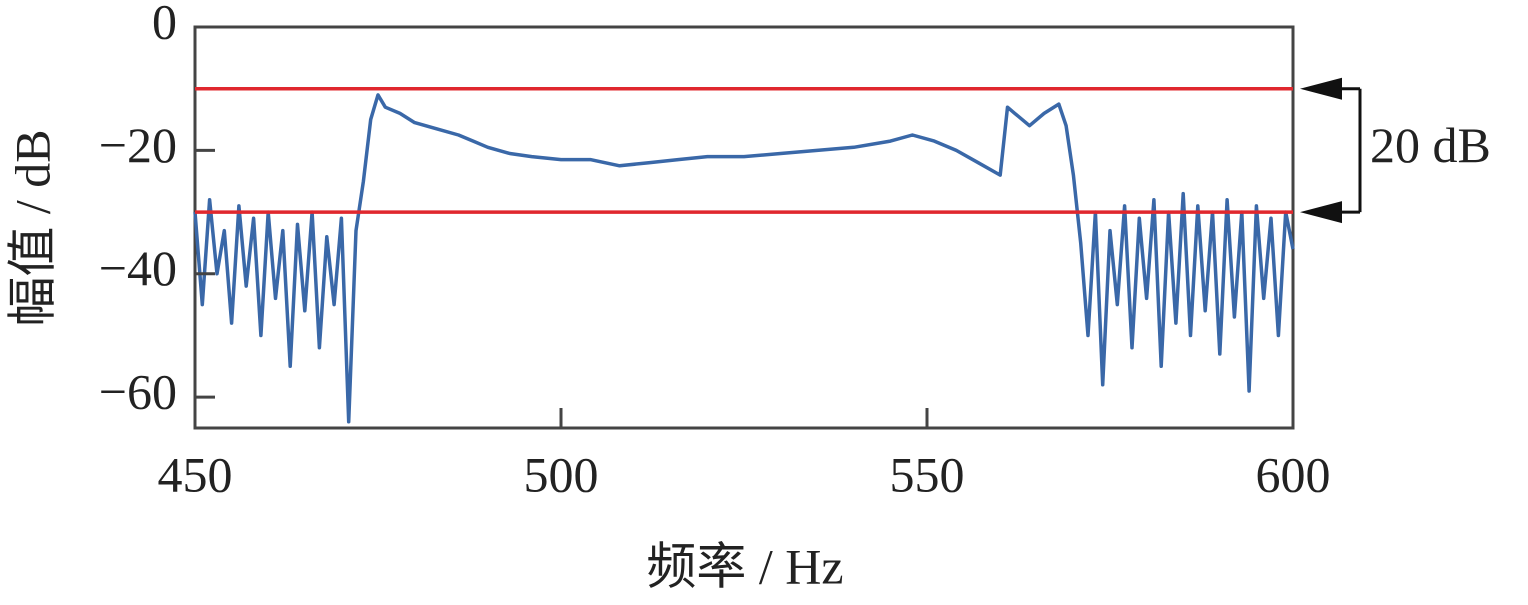 Image resolution: width=1528 pixels, height=605 pixels. What do you see at coordinates (561, 474) in the screenshot?
I see `x-tick-label: 500` at bounding box center [561, 474].